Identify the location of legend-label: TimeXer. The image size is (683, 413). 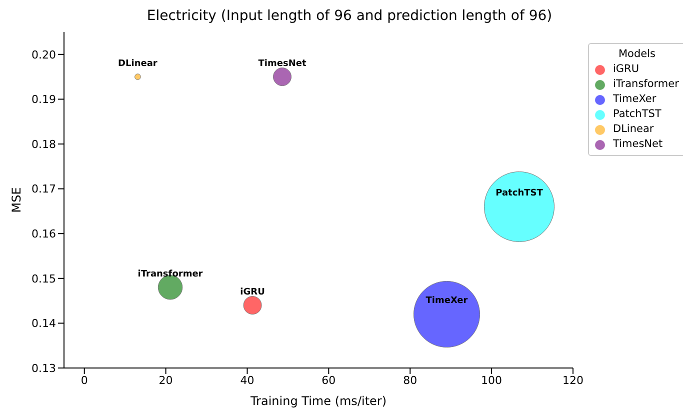
(634, 99).